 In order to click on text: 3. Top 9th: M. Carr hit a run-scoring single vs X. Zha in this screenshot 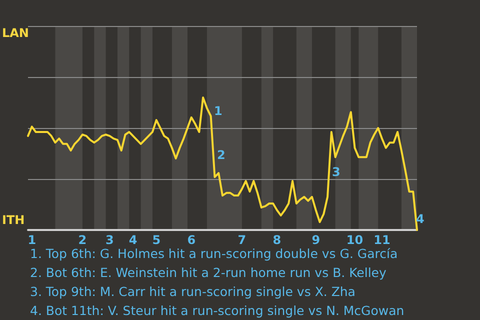, I will do `click(193, 292)`.